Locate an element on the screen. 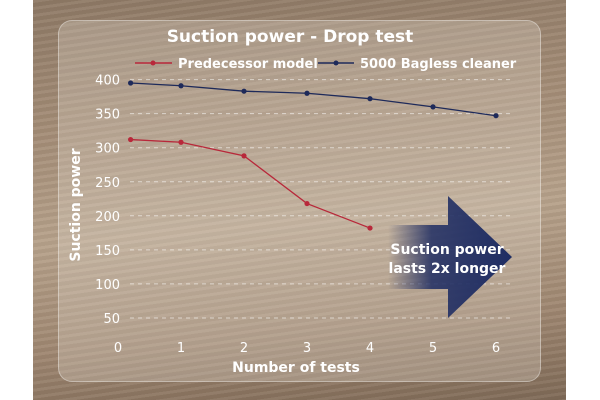 This screenshot has height=400, width=600. x-axis-ticks: 0 1 2 3 4 5 6 is located at coordinates (307, 348).